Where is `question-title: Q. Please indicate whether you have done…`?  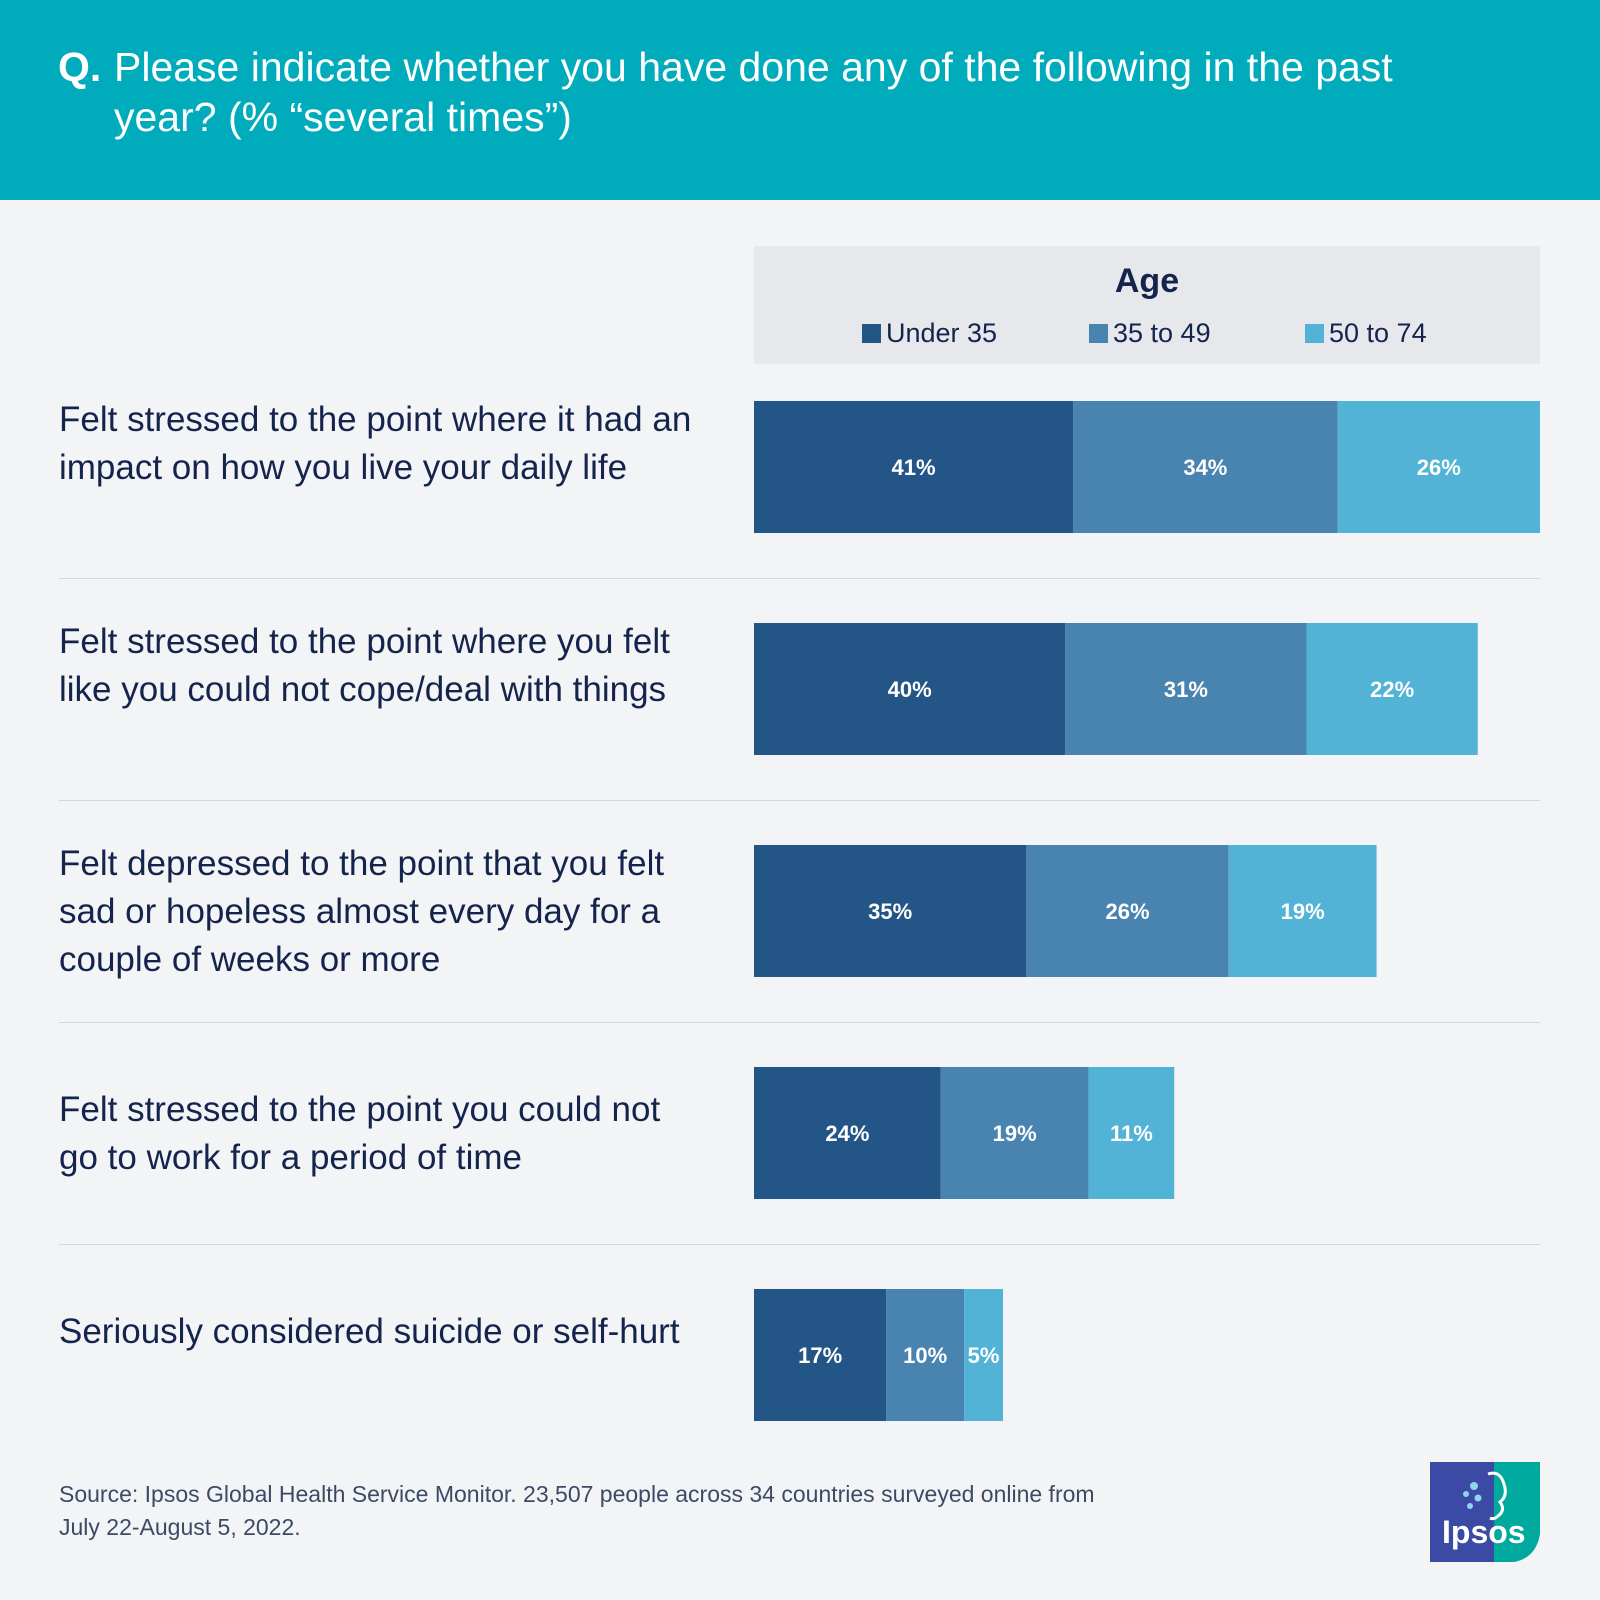
question-title: Q. Please indicate whether you have done… is located at coordinates (768, 92).